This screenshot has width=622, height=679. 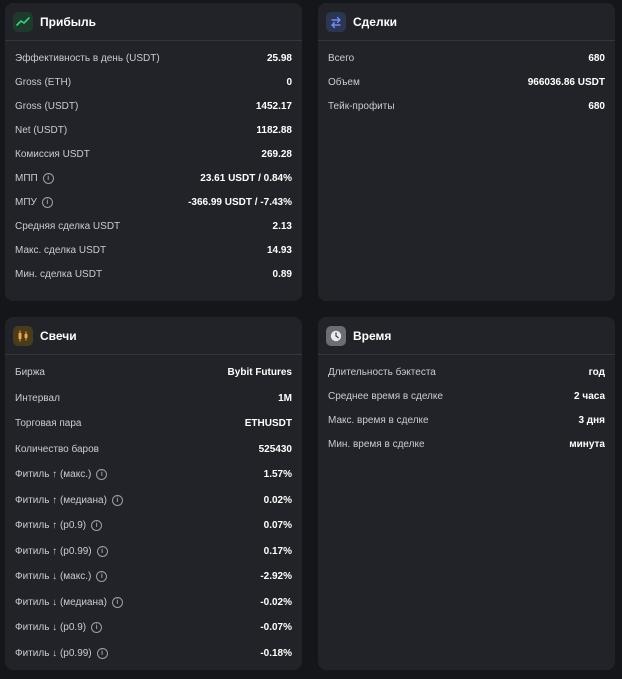 I want to click on candles-row-value: 525430, so click(x=275, y=449).